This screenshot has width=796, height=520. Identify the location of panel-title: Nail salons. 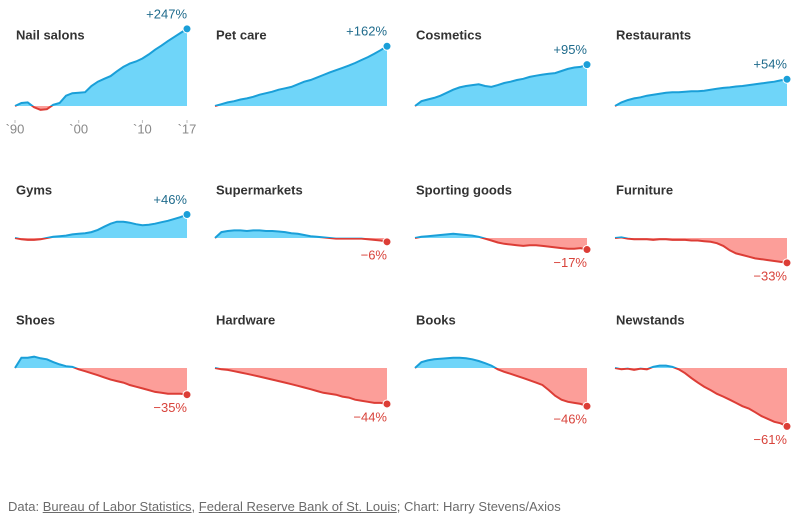
(50, 34).